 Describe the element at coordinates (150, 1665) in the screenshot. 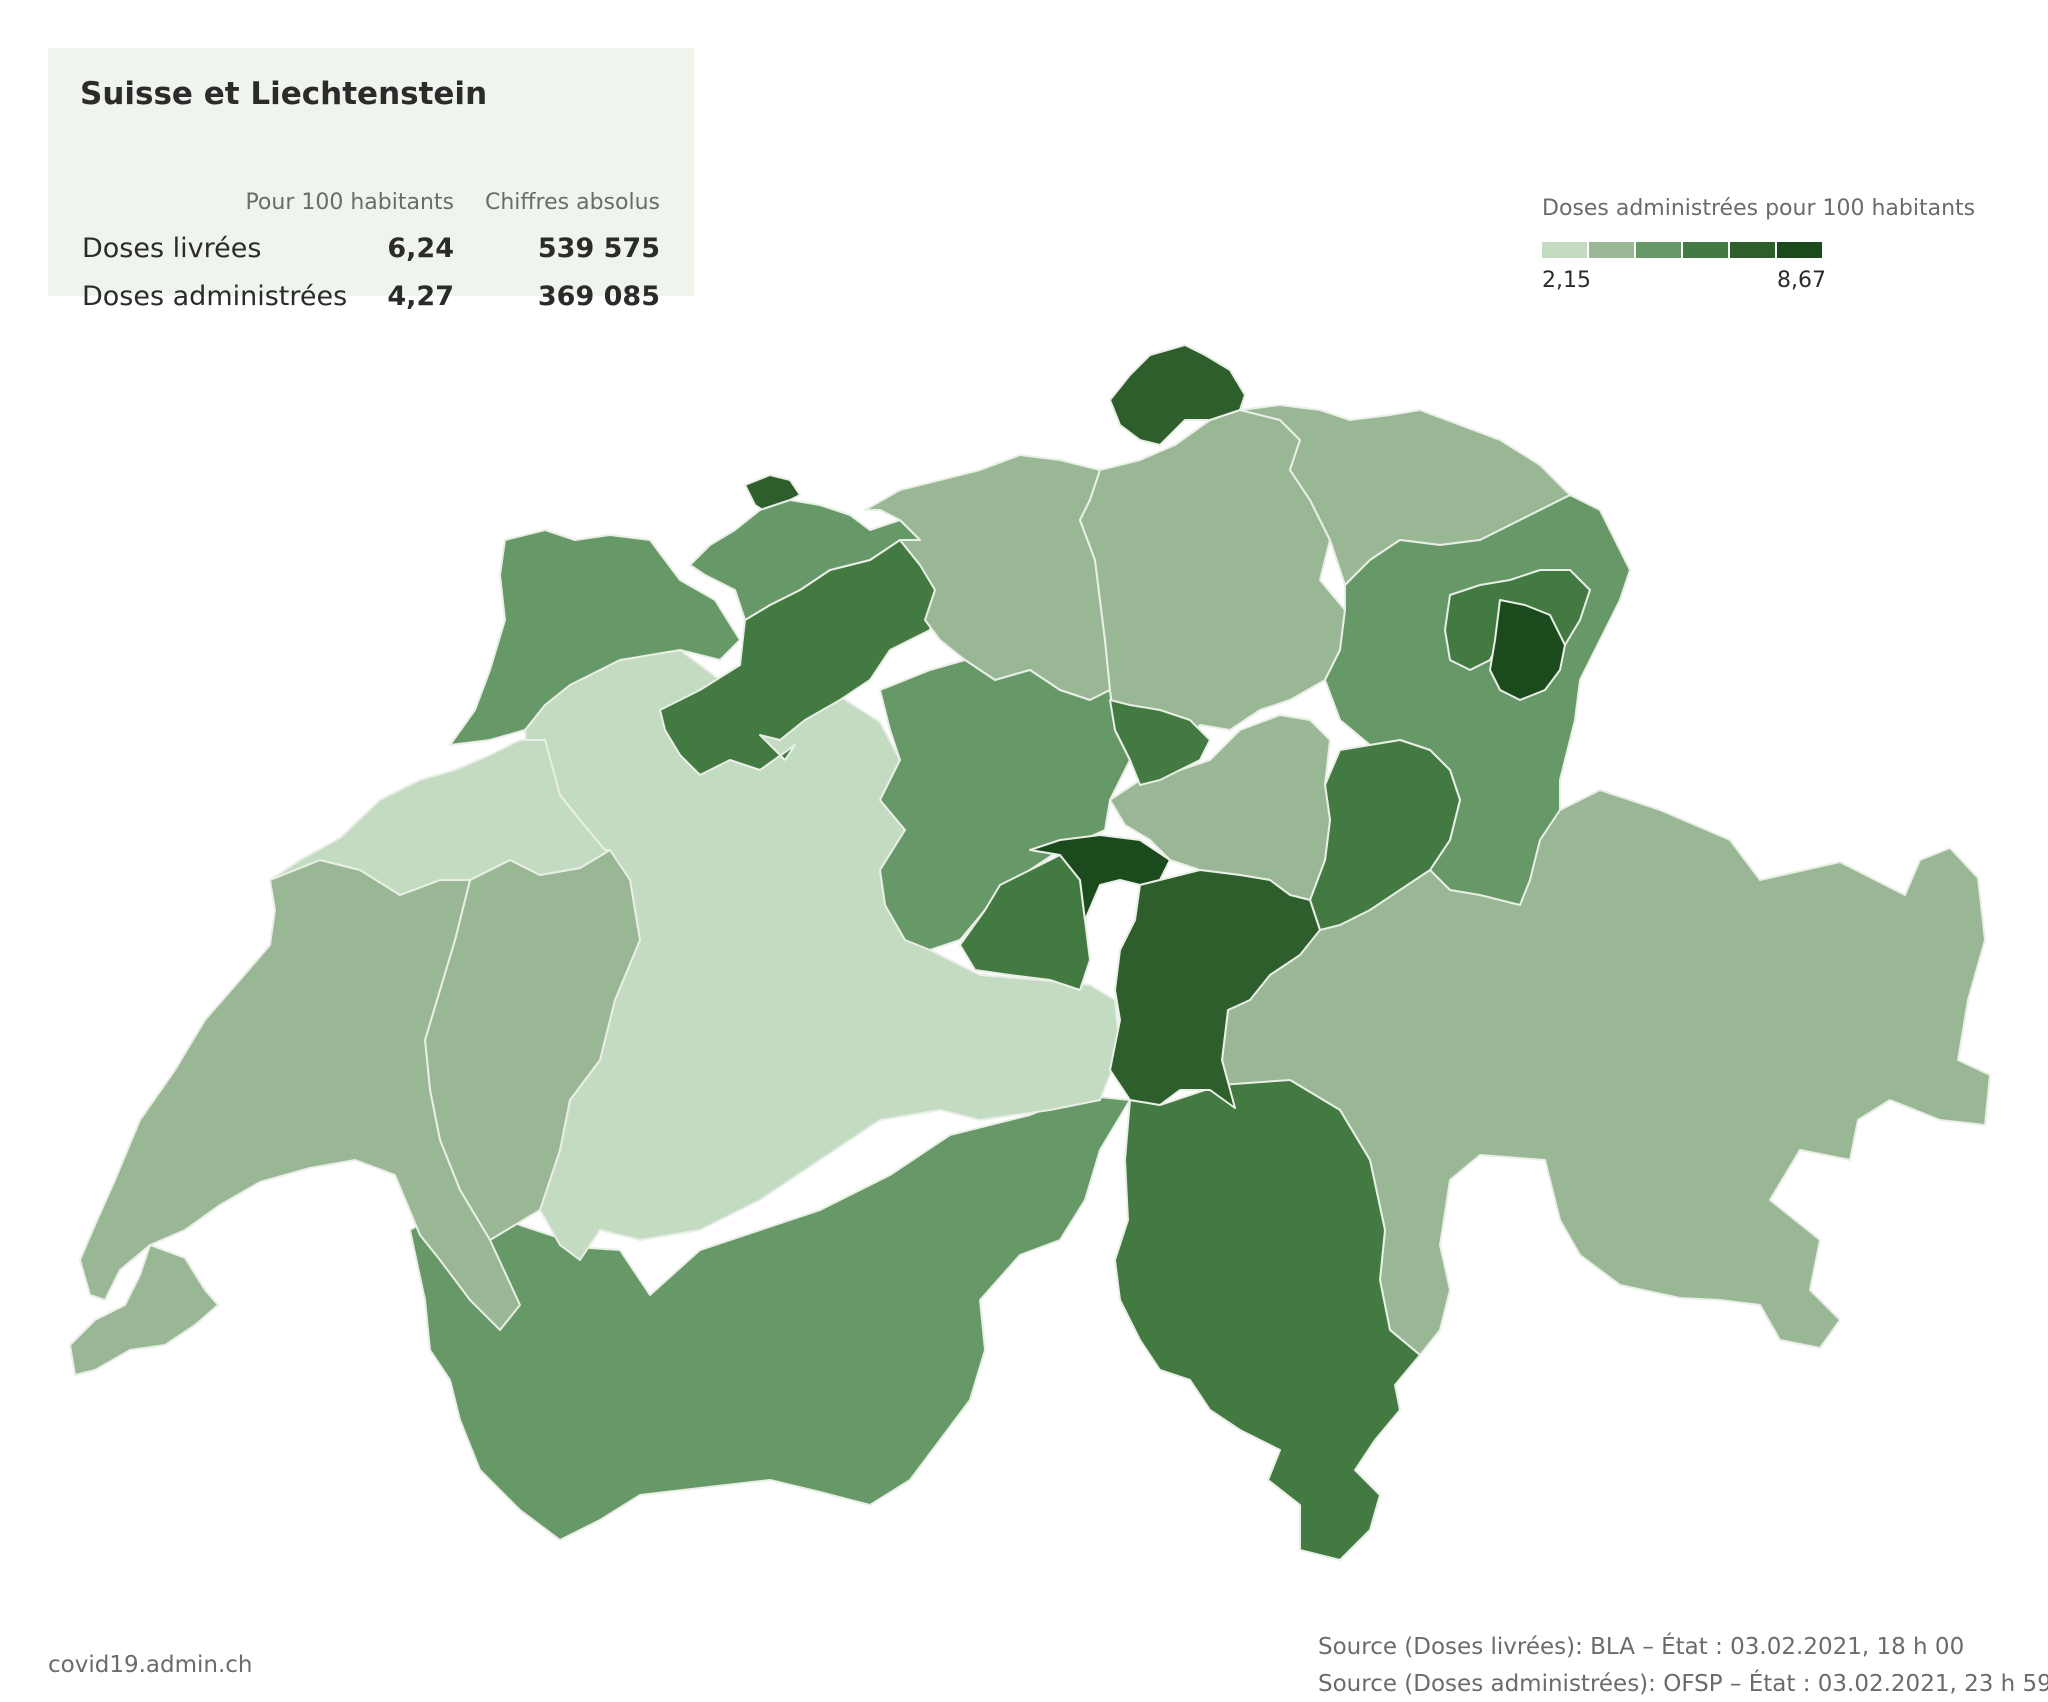

I see `site-url: covid19.admin.ch` at that location.